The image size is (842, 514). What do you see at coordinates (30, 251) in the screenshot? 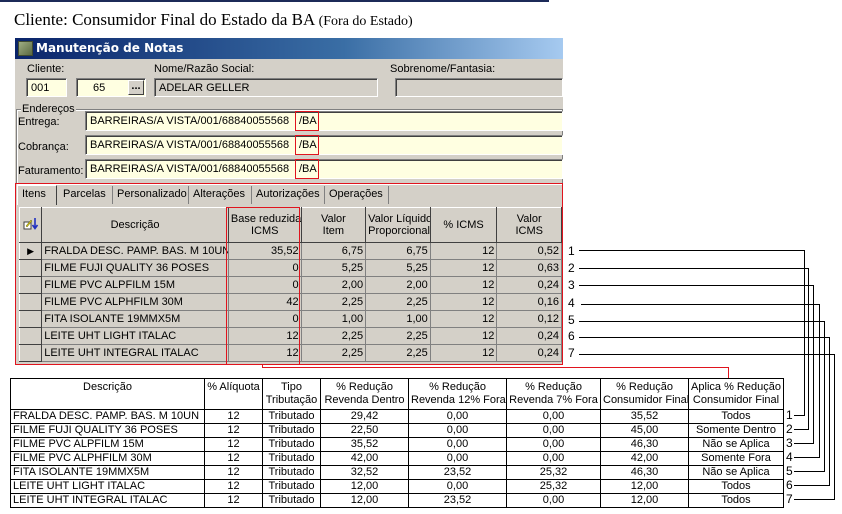
I see `row-indicator: ▶` at bounding box center [30, 251].